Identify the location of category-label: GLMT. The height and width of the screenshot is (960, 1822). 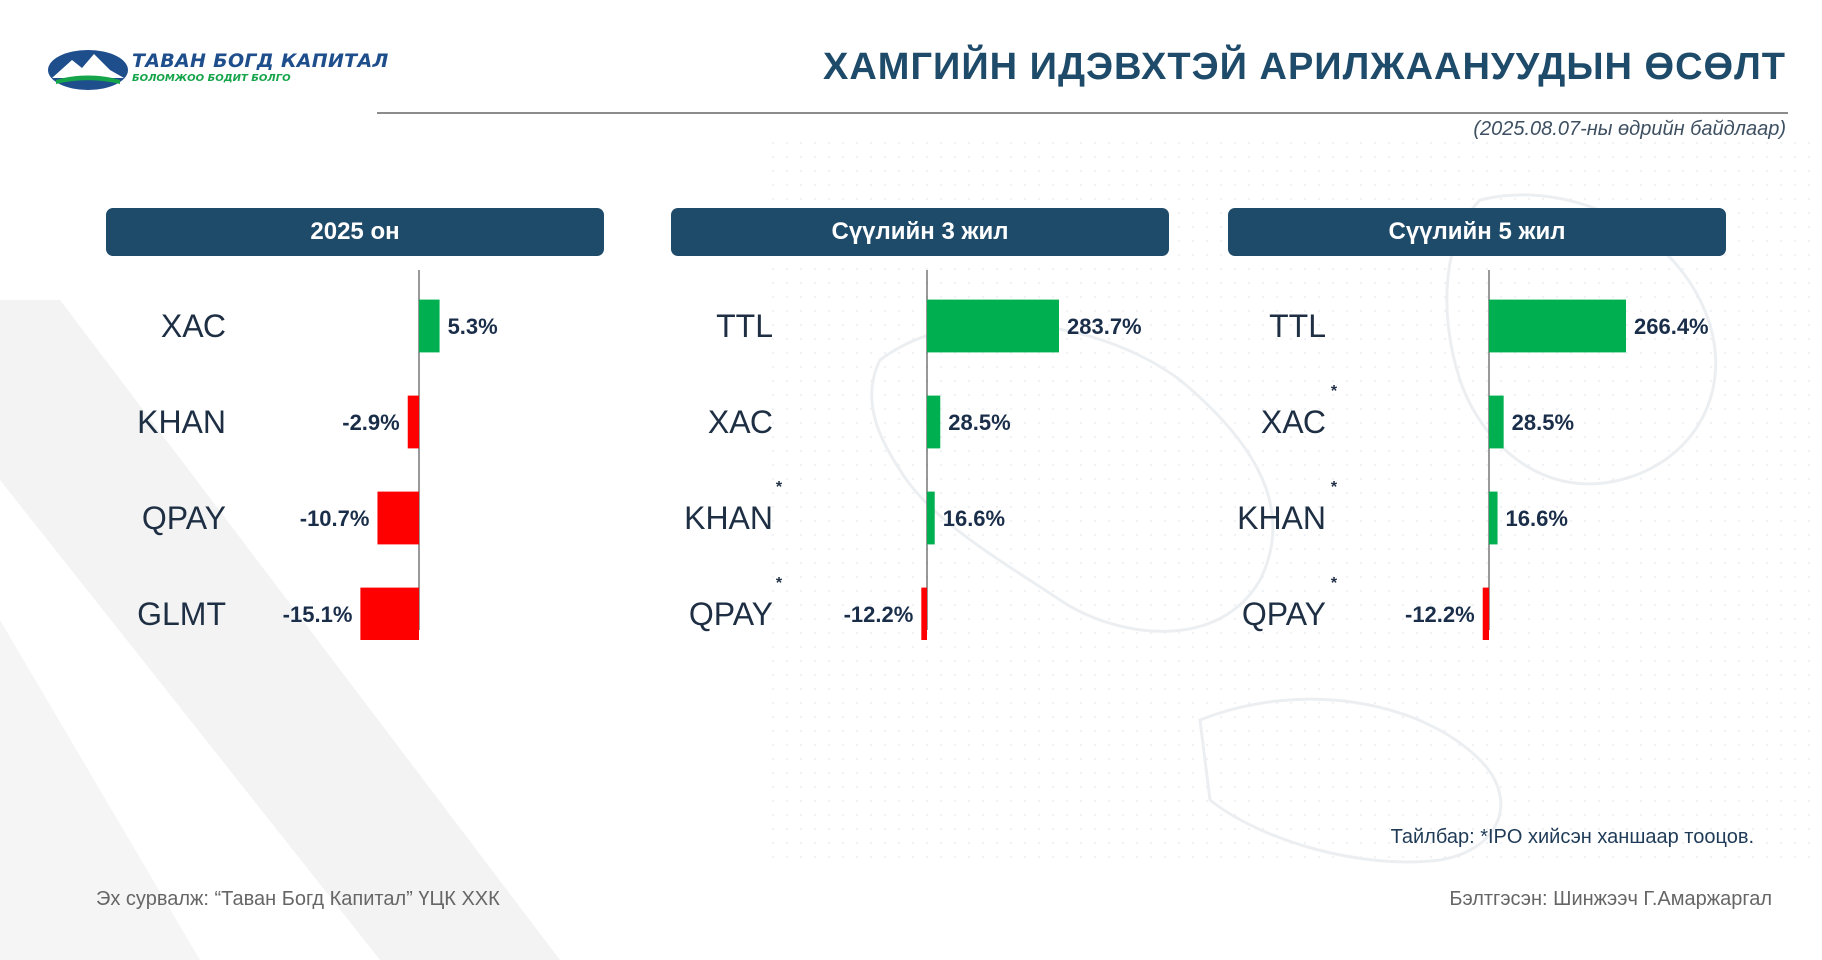
(181, 614).